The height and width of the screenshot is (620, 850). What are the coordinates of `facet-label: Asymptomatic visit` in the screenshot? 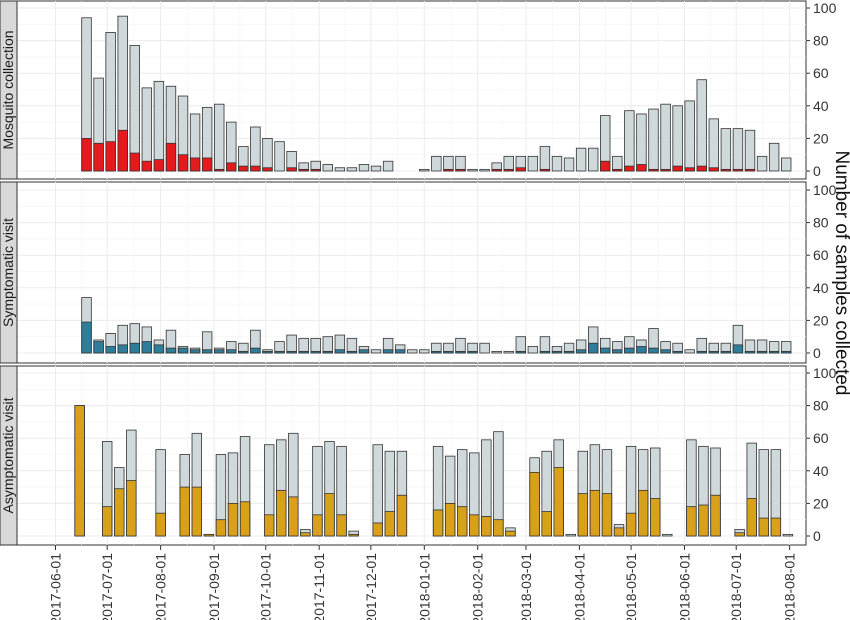 It's located at (8, 455).